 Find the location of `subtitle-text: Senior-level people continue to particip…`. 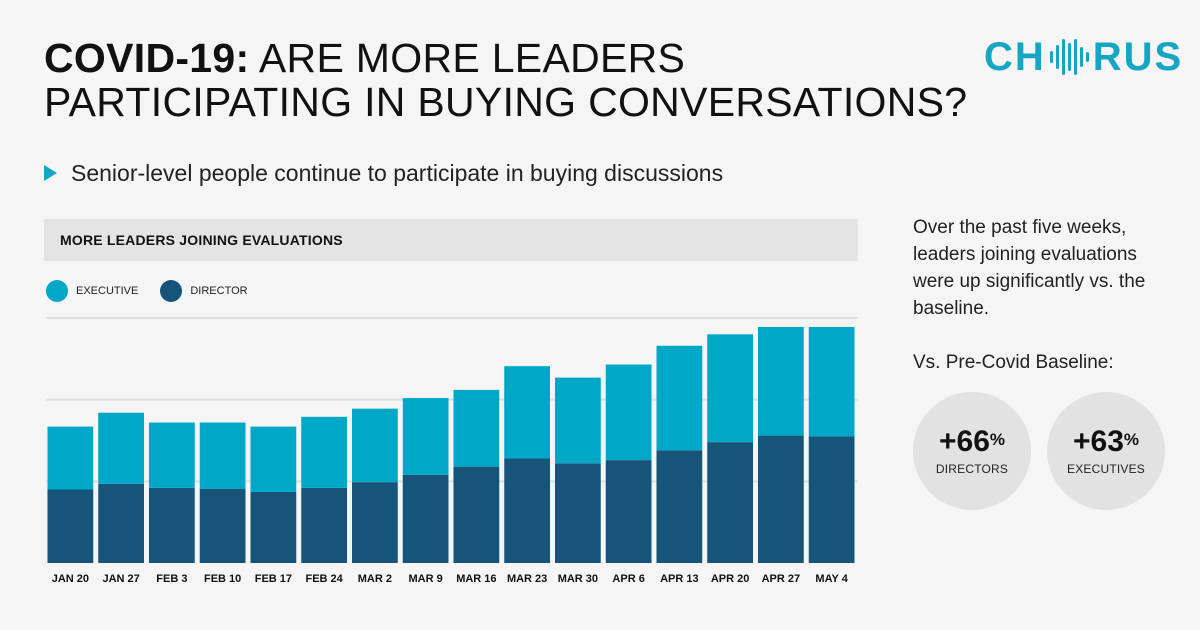

subtitle-text: Senior-level people continue to particip… is located at coordinates (397, 172).